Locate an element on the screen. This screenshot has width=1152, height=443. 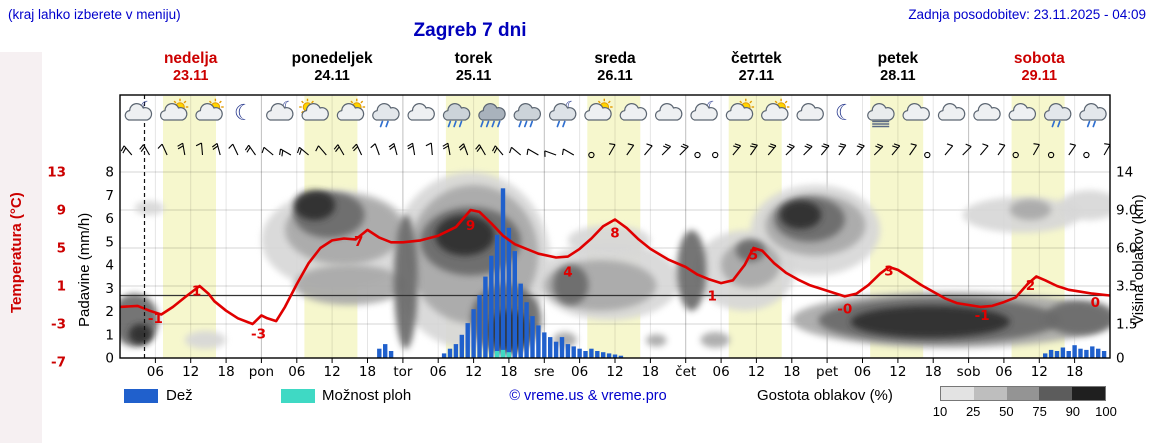
temperature-value-label: 4 is located at coordinates (567, 273).